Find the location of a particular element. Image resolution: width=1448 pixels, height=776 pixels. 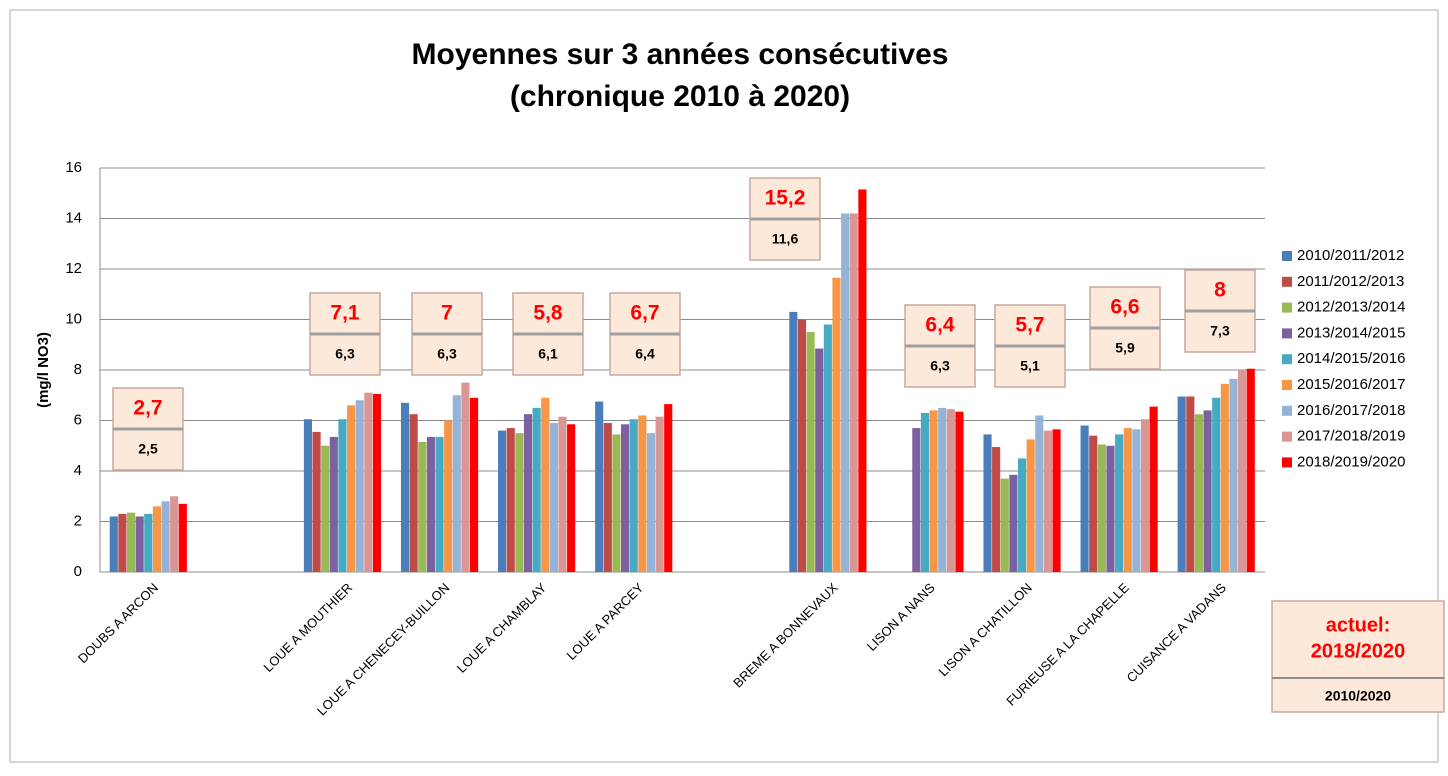

annotation-current: 6,6 is located at coordinates (1124, 307).